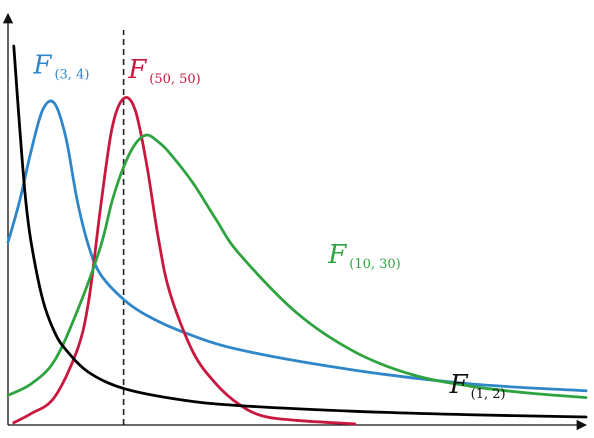 The image size is (594, 438). I want to click on series-label-f34: F (3, 4), so click(60, 66).